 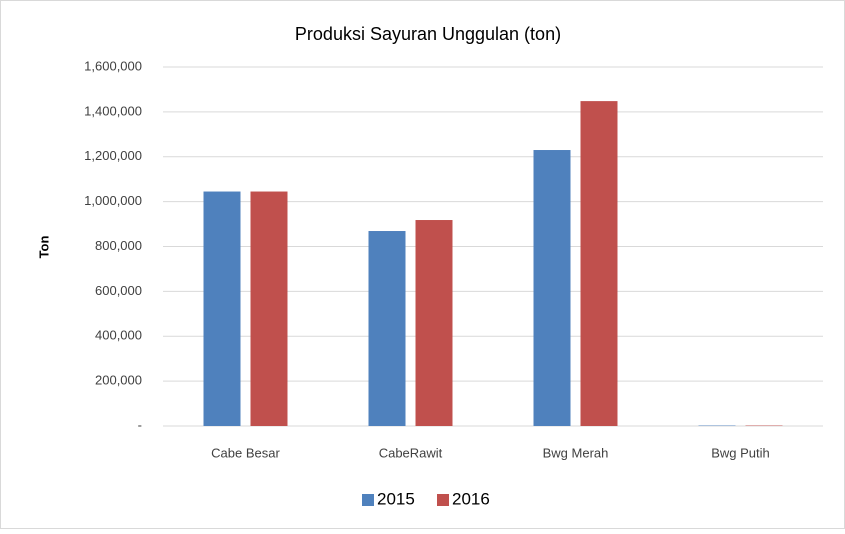 What do you see at coordinates (740, 452) in the screenshot?
I see `x-tick-label: Bwg Putih` at bounding box center [740, 452].